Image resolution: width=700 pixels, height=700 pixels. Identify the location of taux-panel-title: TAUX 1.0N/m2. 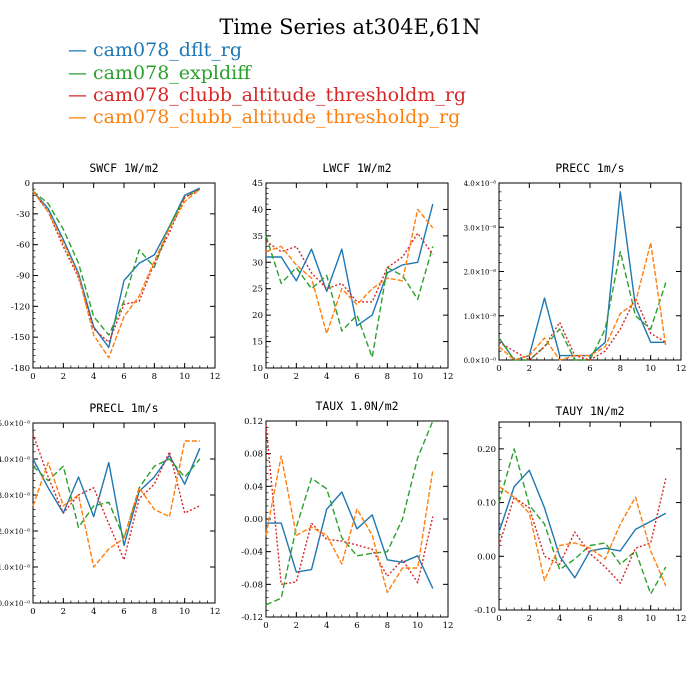
(356, 406).